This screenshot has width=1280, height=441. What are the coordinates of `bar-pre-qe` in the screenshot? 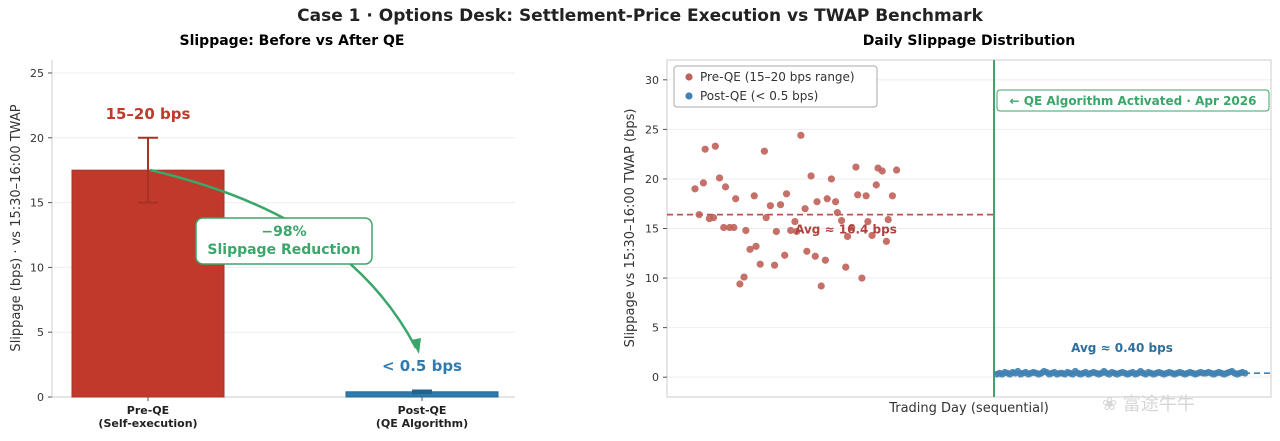 It's located at (148, 283).